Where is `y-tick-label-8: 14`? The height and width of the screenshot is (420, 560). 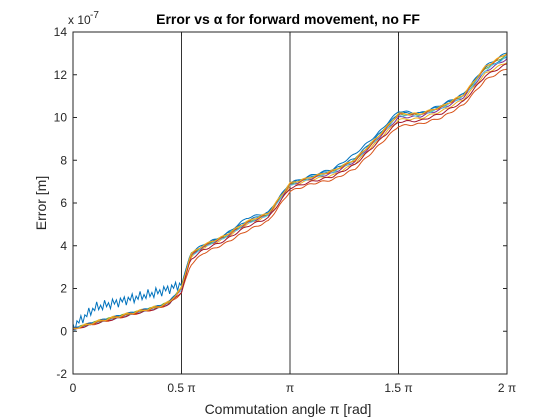 y-tick-label-8: 14 is located at coordinates (61, 32).